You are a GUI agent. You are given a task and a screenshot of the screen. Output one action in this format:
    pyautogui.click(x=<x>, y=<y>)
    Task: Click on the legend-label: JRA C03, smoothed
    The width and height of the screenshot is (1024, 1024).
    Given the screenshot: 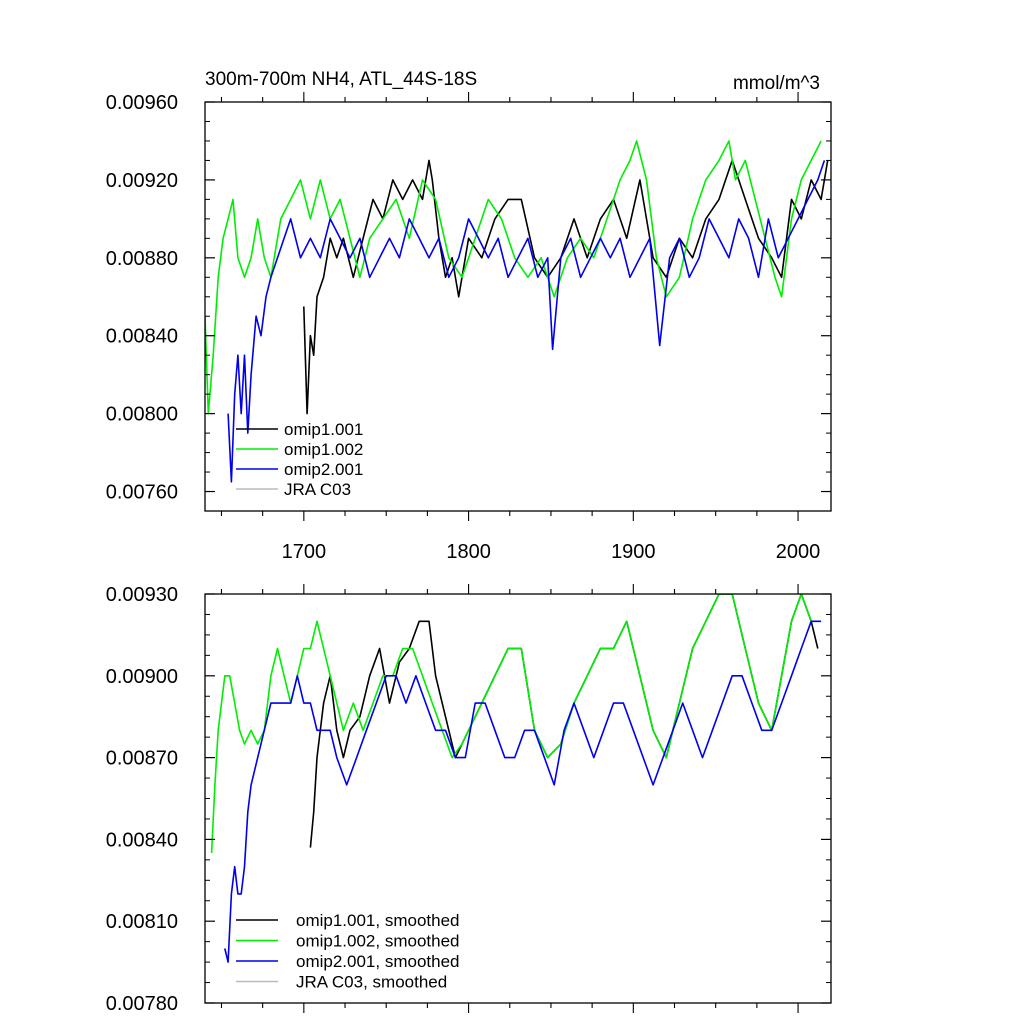 What is the action you would take?
    pyautogui.click(x=371, y=982)
    